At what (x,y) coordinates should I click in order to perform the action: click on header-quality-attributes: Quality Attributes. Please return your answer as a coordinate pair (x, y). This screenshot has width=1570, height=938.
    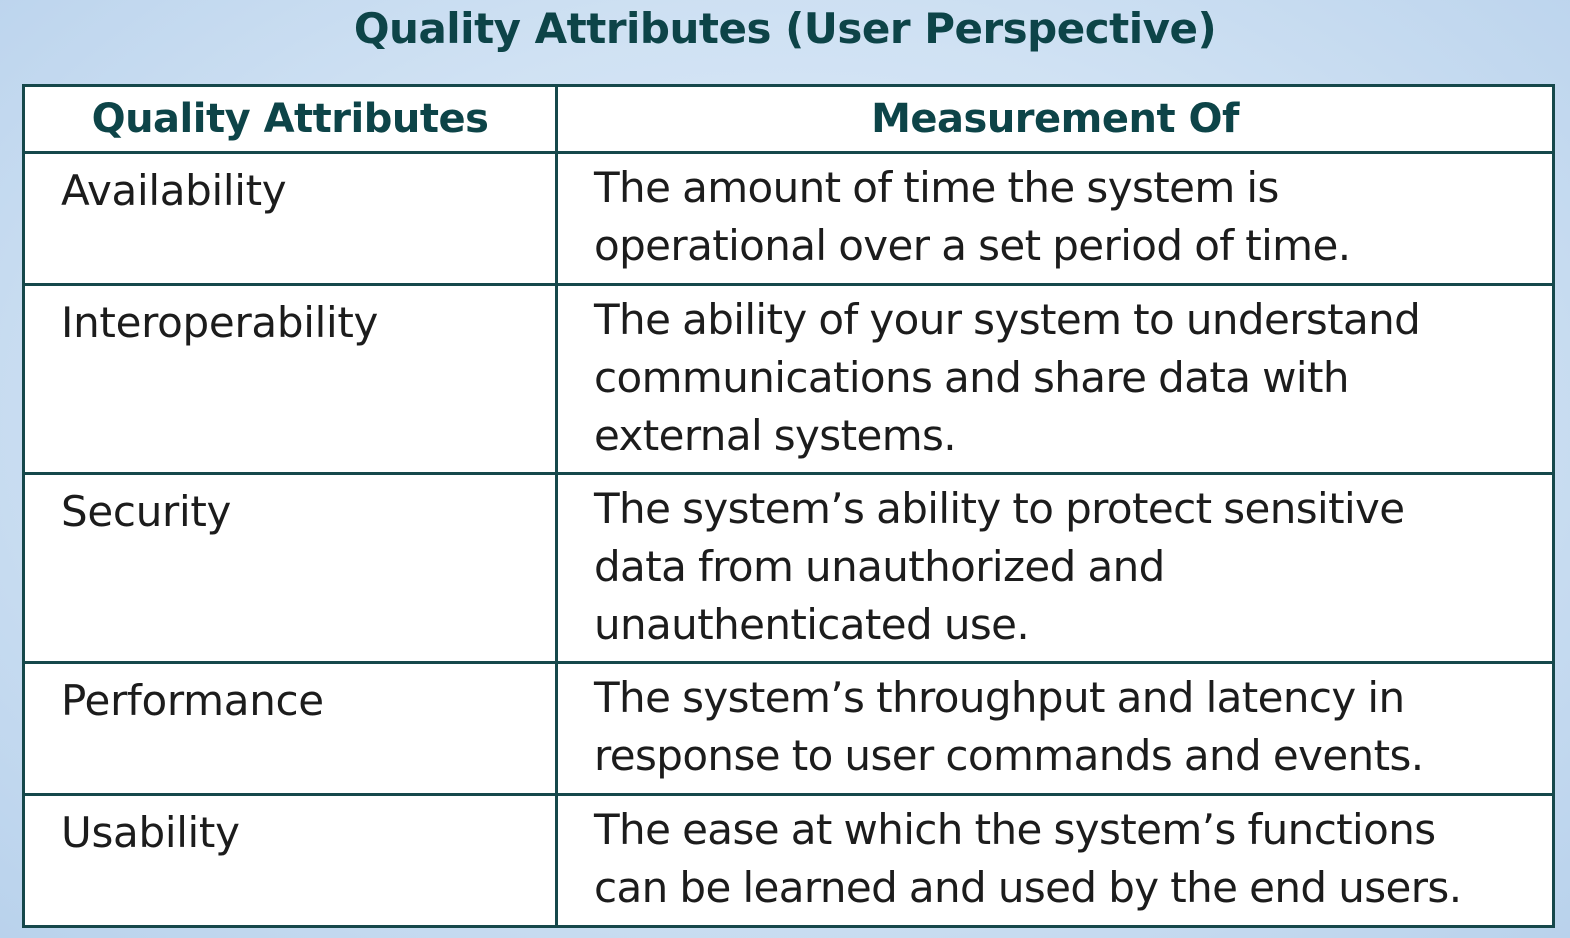
    Looking at the image, I should click on (290, 119).